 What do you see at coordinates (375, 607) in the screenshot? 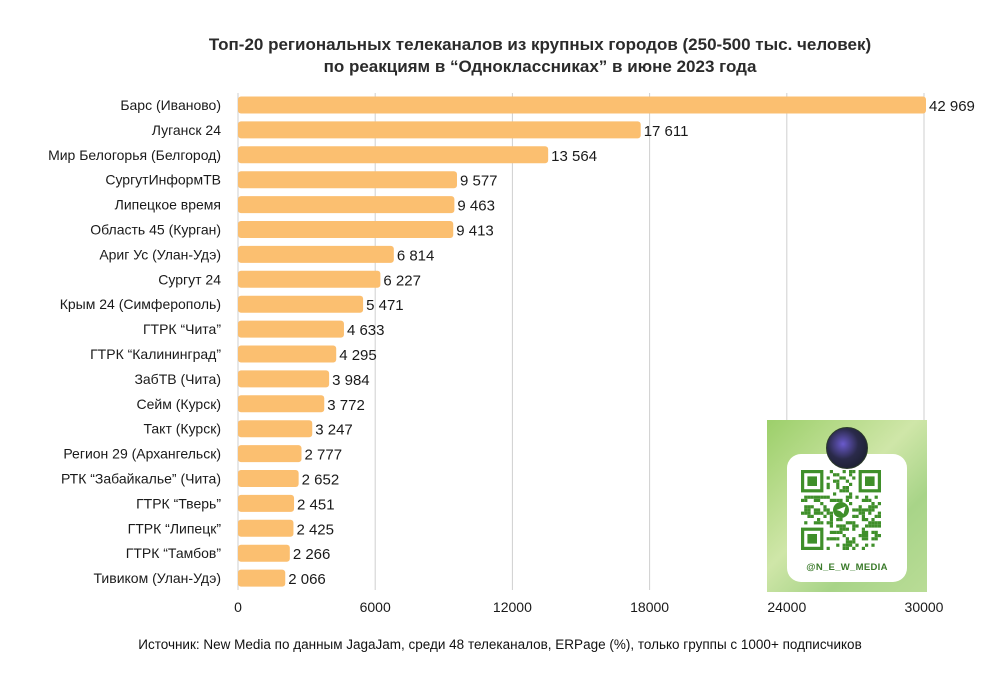
I see `x-tick-label-1: 6000` at bounding box center [375, 607].